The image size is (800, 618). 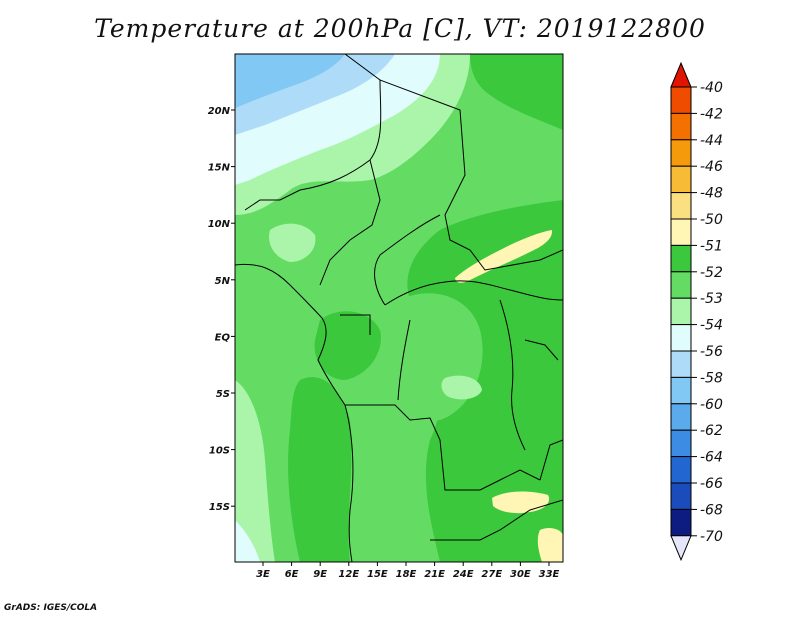 What do you see at coordinates (516, 92) in the screenshot?
I see `field-minus52-north` at bounding box center [516, 92].